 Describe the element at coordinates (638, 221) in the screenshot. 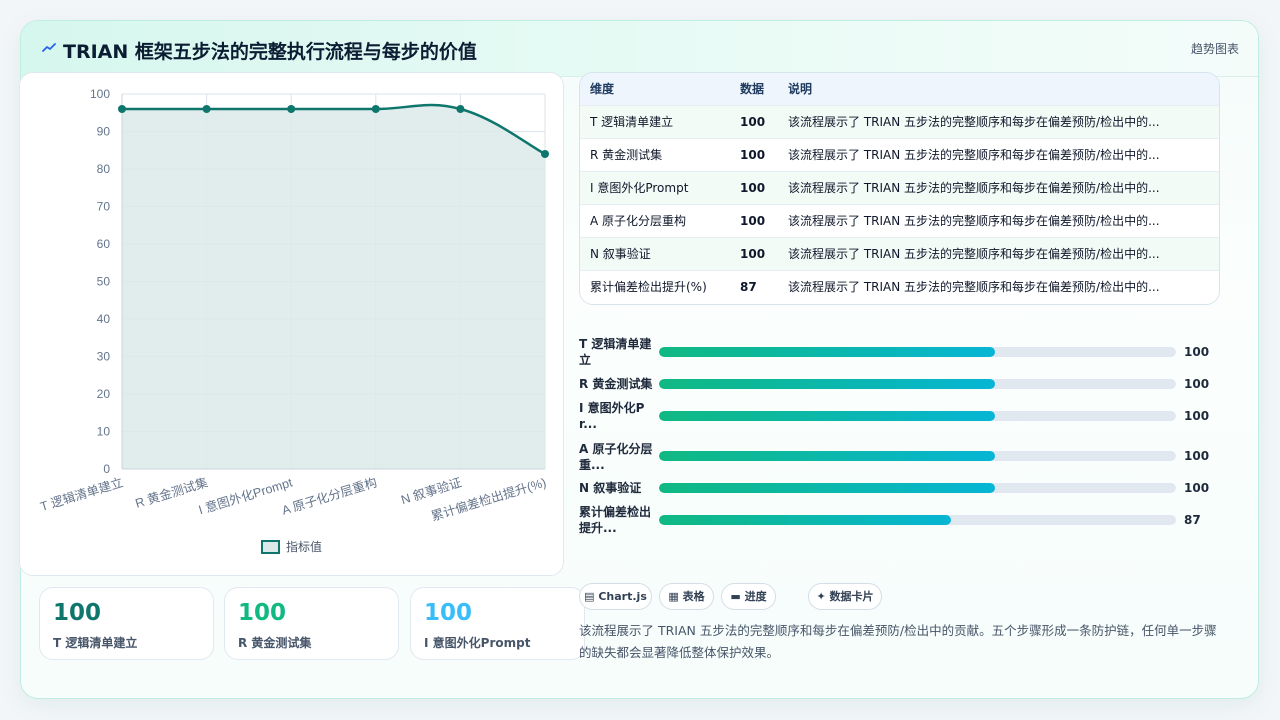

I see `table-cell: A 原子化分层重构` at that location.